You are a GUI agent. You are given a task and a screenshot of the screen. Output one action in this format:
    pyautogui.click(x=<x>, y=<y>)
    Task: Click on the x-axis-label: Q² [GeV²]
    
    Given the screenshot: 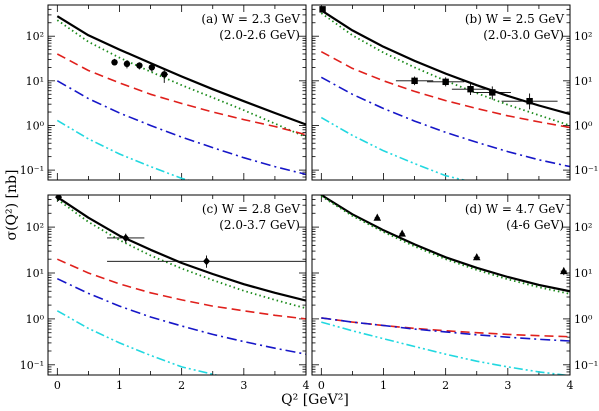 What is the action you would take?
    pyautogui.click(x=315, y=400)
    